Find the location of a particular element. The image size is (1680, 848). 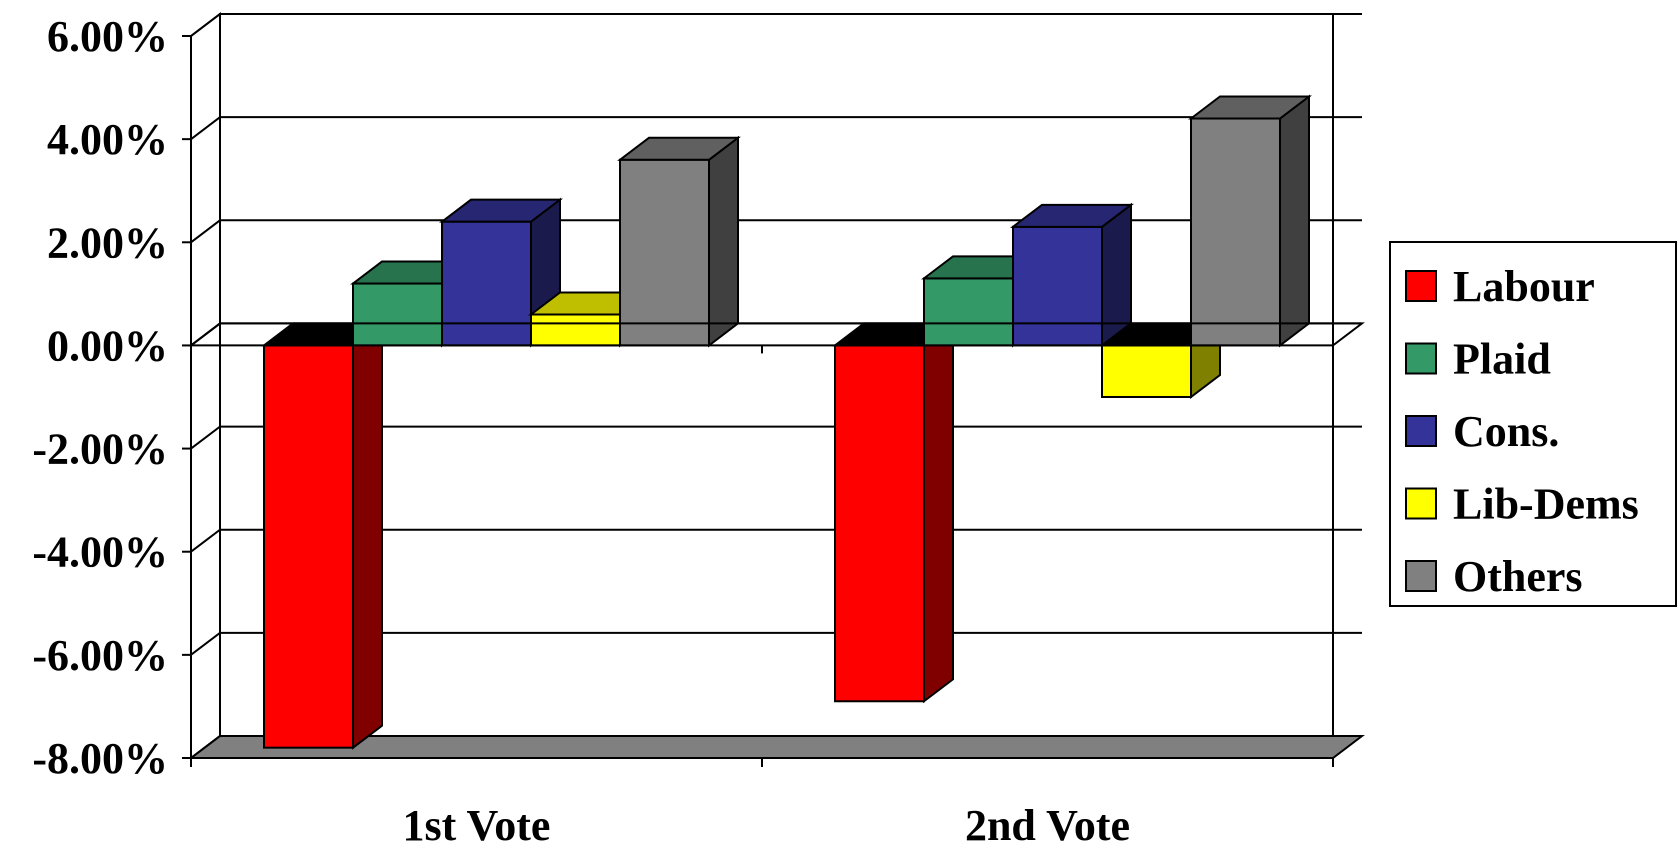

zero-plane is located at coordinates (776, 334).